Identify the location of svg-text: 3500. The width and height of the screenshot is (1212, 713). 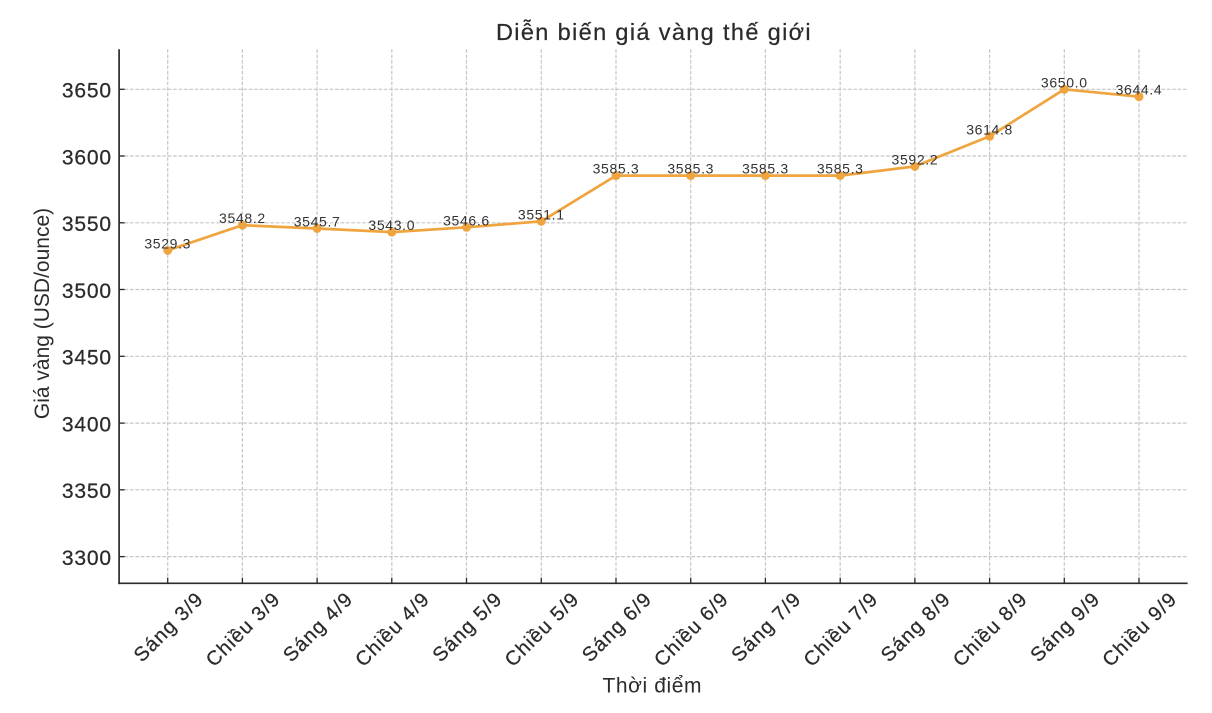
(87, 291).